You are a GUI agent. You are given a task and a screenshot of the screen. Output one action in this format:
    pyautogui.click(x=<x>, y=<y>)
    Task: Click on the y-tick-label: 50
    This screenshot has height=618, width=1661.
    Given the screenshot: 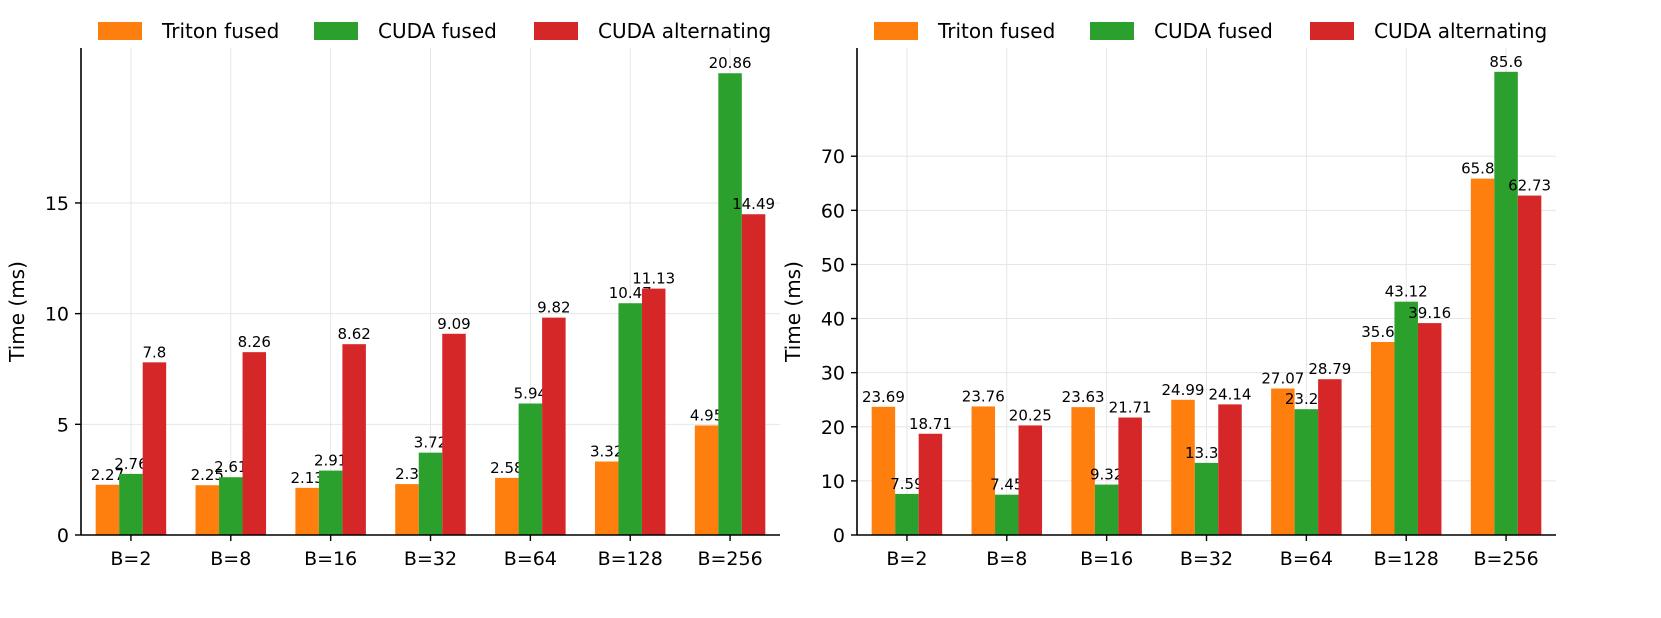 What is the action you would take?
    pyautogui.click(x=833, y=265)
    